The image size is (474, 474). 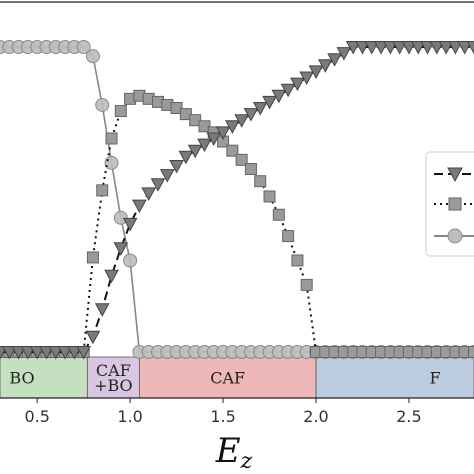 I want to click on x-axis-label: Ez, so click(x=234, y=452).